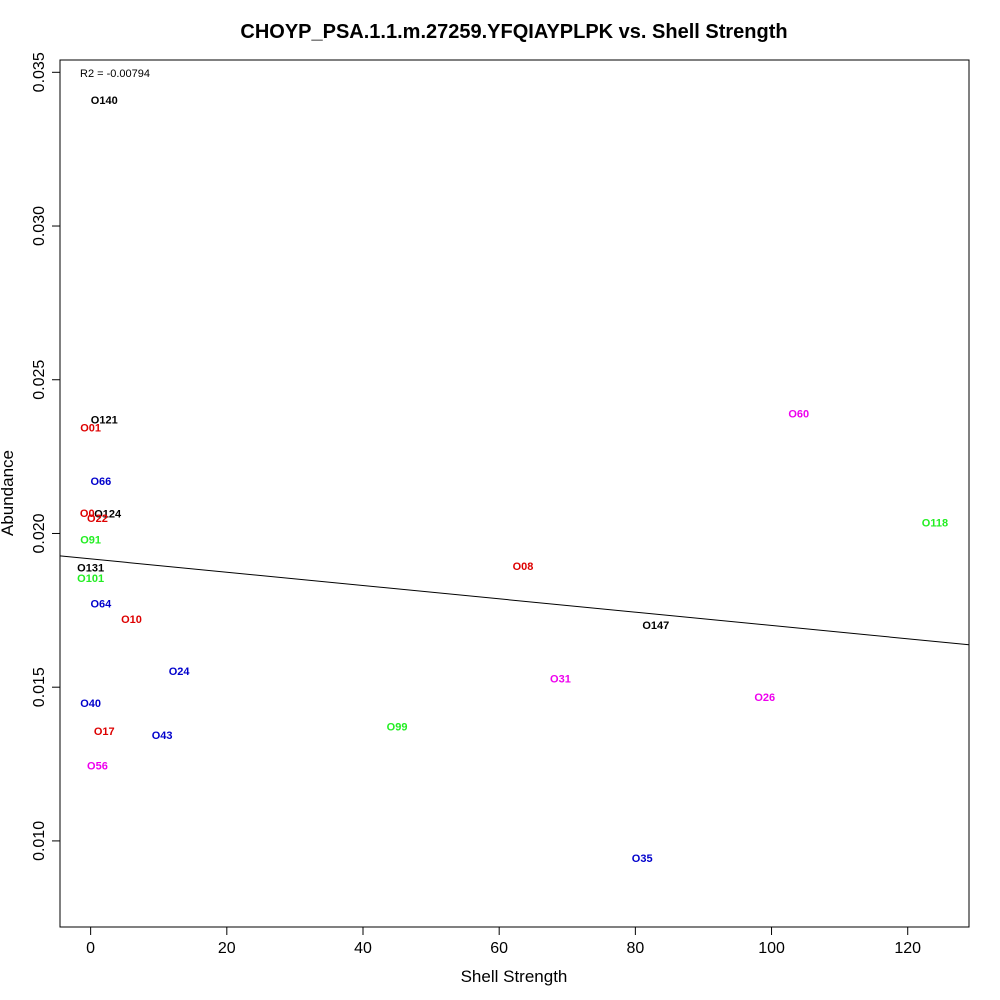 Image resolution: width=1000 pixels, height=1000 pixels. I want to click on y-tick-label: 0.025, so click(39, 380).